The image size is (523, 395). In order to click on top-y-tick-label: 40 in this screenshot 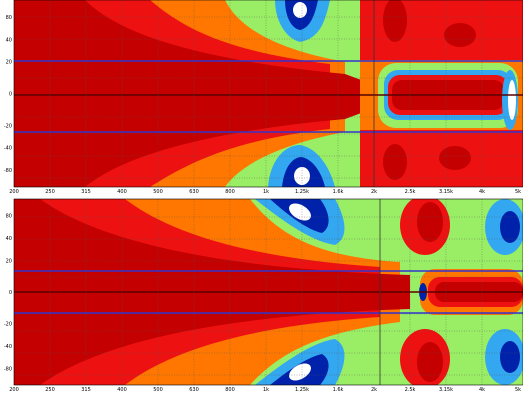, I will do `click(9, 40)`.